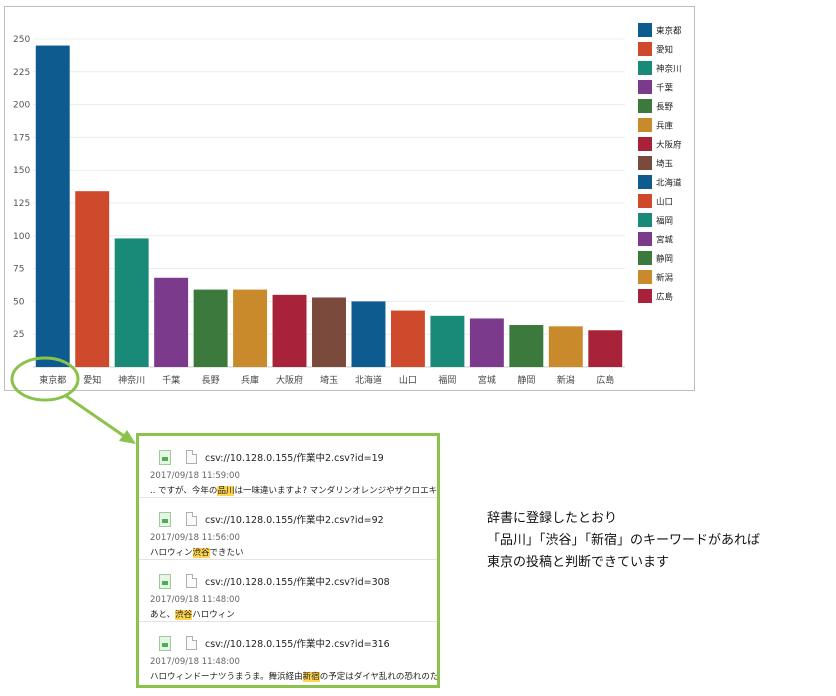 The image size is (836, 696). I want to click on x-tick-label: 大阪府, so click(289, 380).